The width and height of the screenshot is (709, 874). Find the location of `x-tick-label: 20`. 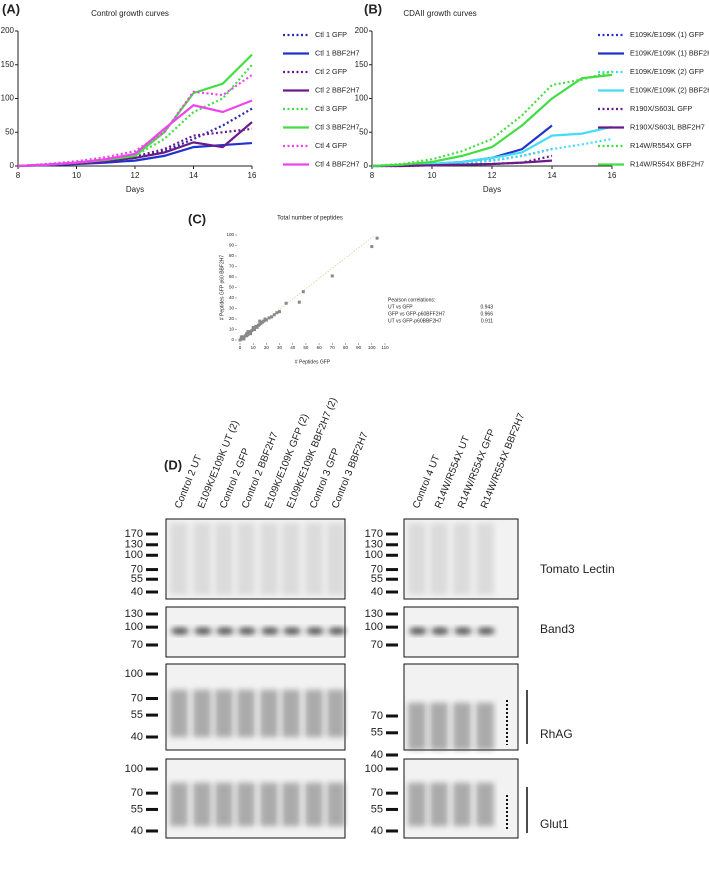

x-tick-label: 20 is located at coordinates (267, 347).